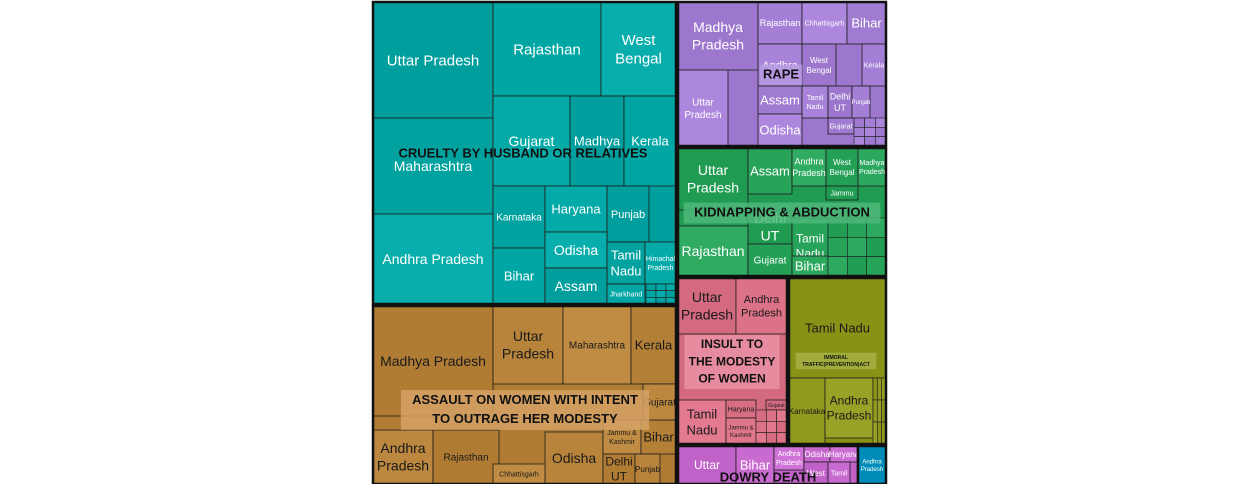 The width and height of the screenshot is (1260, 484). I want to click on group-other: Andhra Pradesh, so click(872, 464).